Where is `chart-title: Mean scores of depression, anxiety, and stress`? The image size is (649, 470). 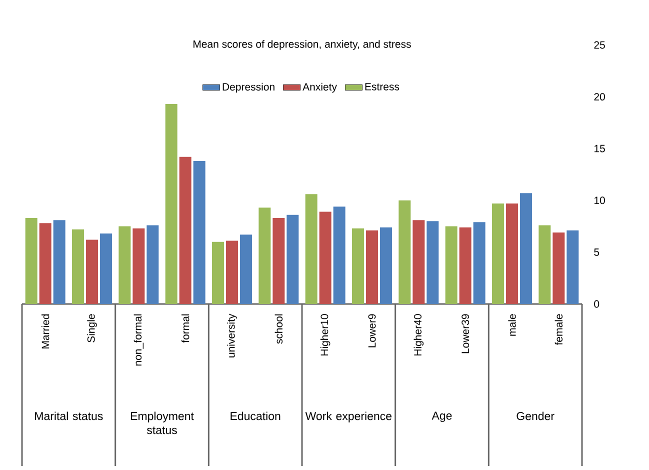 chart-title: Mean scores of depression, anxiety, and stress is located at coordinates (302, 45).